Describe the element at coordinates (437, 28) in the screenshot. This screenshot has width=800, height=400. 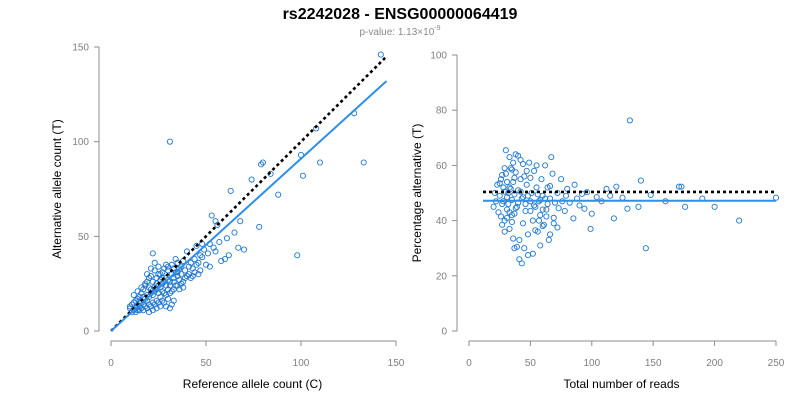
I see `p-value-exponent: -9` at that location.